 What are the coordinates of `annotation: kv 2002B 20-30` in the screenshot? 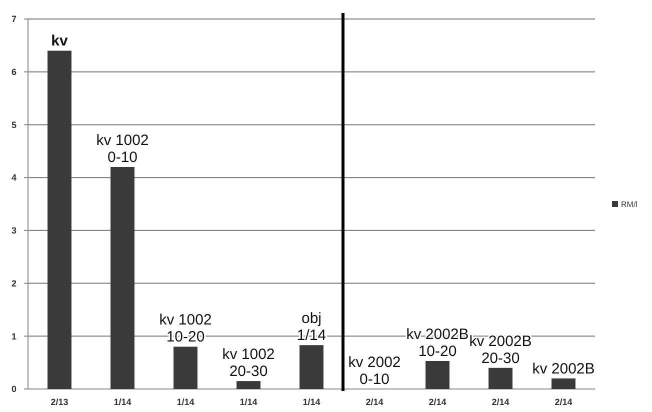 It's located at (500, 349).